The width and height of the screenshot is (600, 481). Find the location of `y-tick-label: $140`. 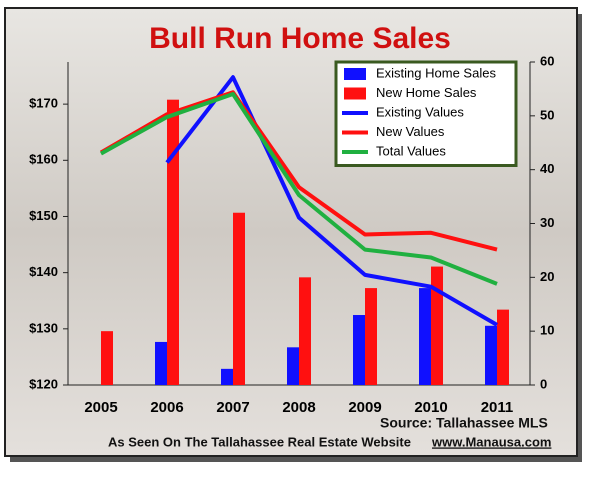

y-tick-label: $140 is located at coordinates (43, 271).